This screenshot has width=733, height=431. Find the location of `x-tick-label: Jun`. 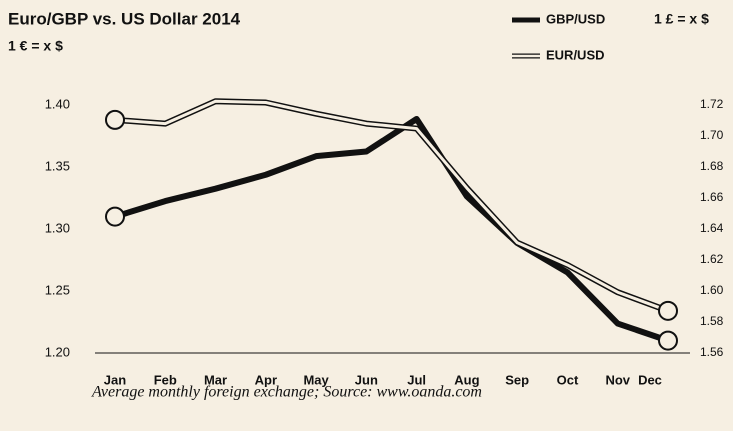

x-tick-label: Jun is located at coordinates (366, 379).